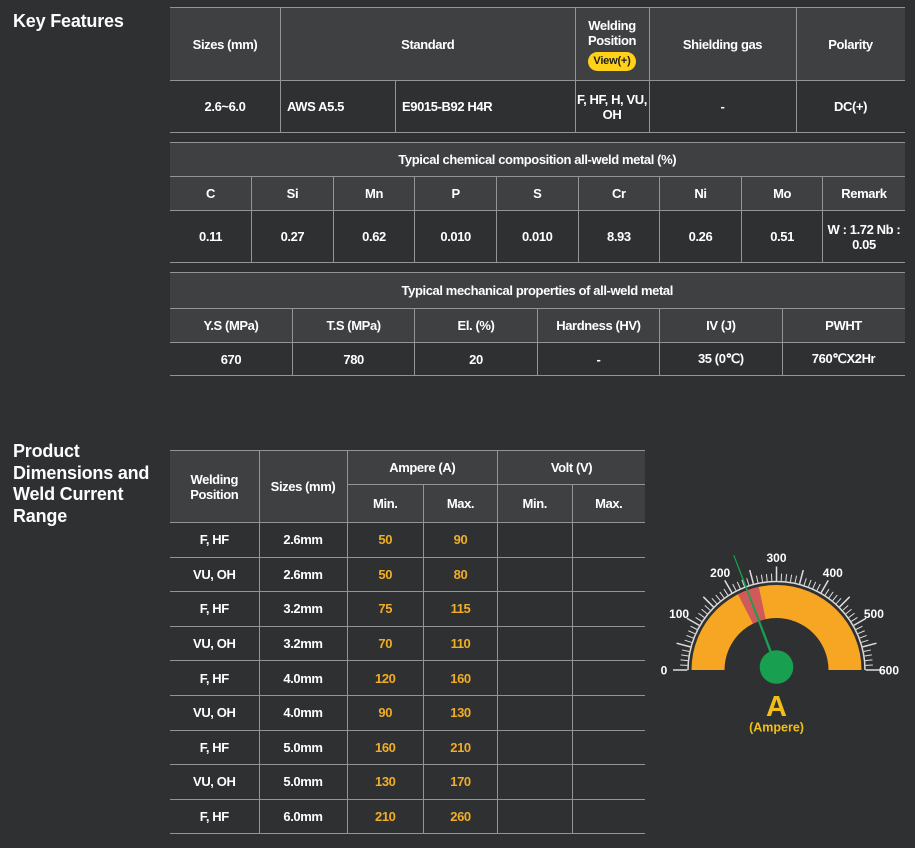 This screenshot has height=848, width=915. Describe the element at coordinates (664, 671) in the screenshot. I see `svg-text: 0` at that location.